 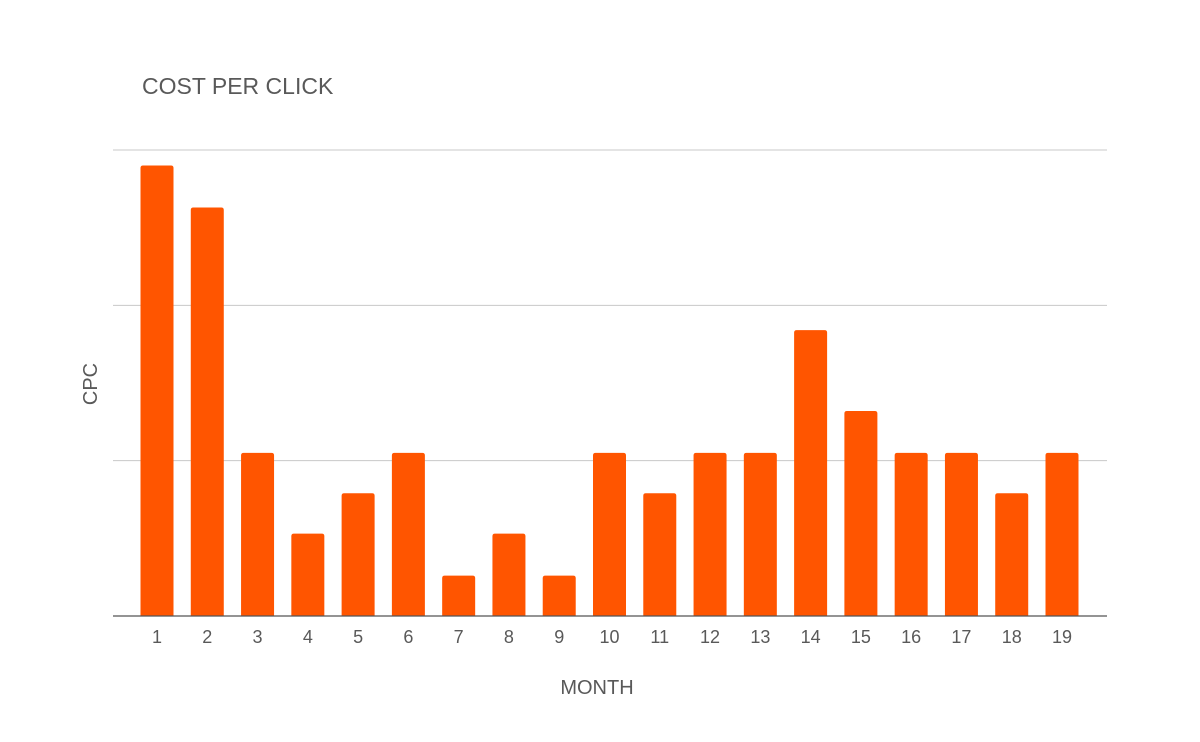 What do you see at coordinates (1012, 637) in the screenshot?
I see `x-tick-label: 18` at bounding box center [1012, 637].